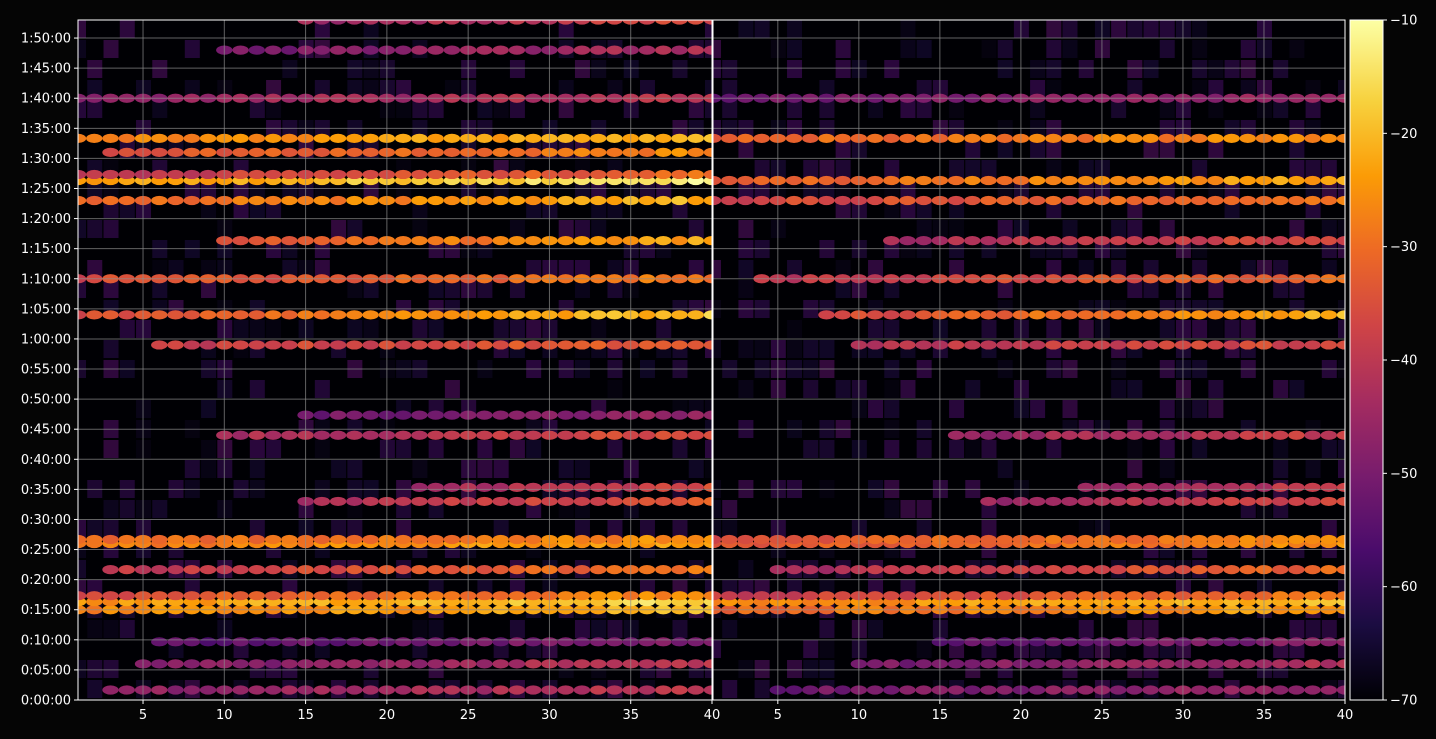 The width and height of the screenshot is (1436, 739). I want to click on y-tick-label: 1:10:00, so click(46, 279).